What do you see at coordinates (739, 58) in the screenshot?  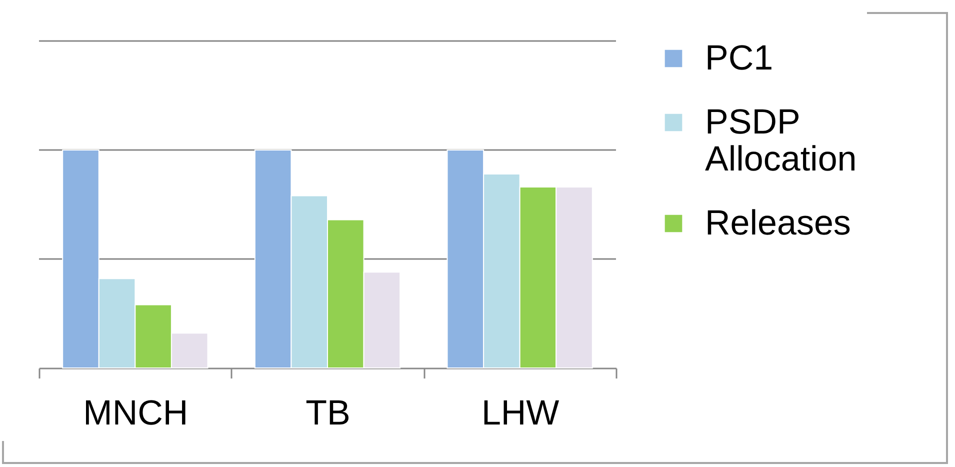 I see `legend-label: PC1` at bounding box center [739, 58].